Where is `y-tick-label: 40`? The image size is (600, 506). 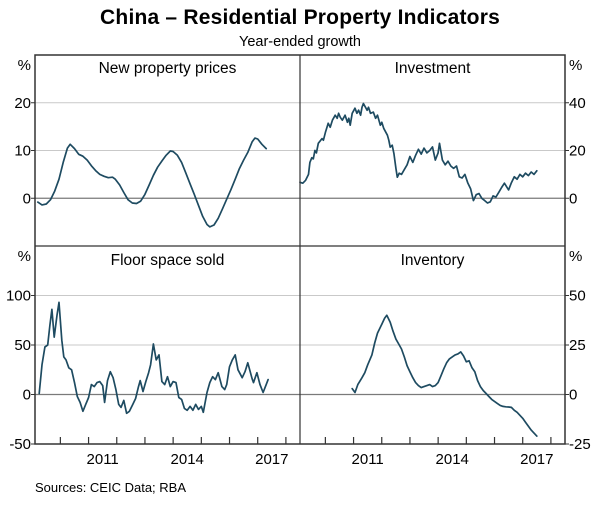
y-tick-label: 40 is located at coordinates (577, 103).